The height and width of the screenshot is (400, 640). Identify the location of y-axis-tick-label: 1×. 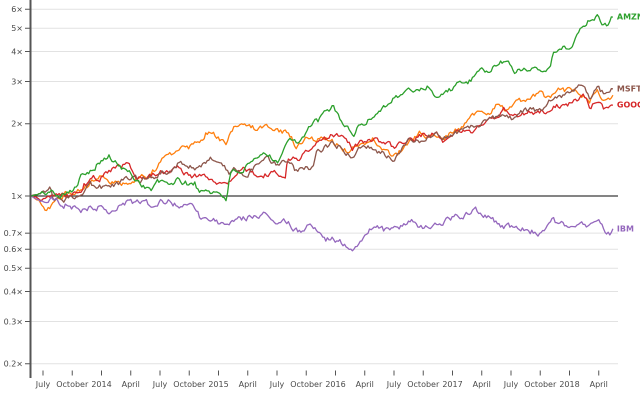
(17, 196).